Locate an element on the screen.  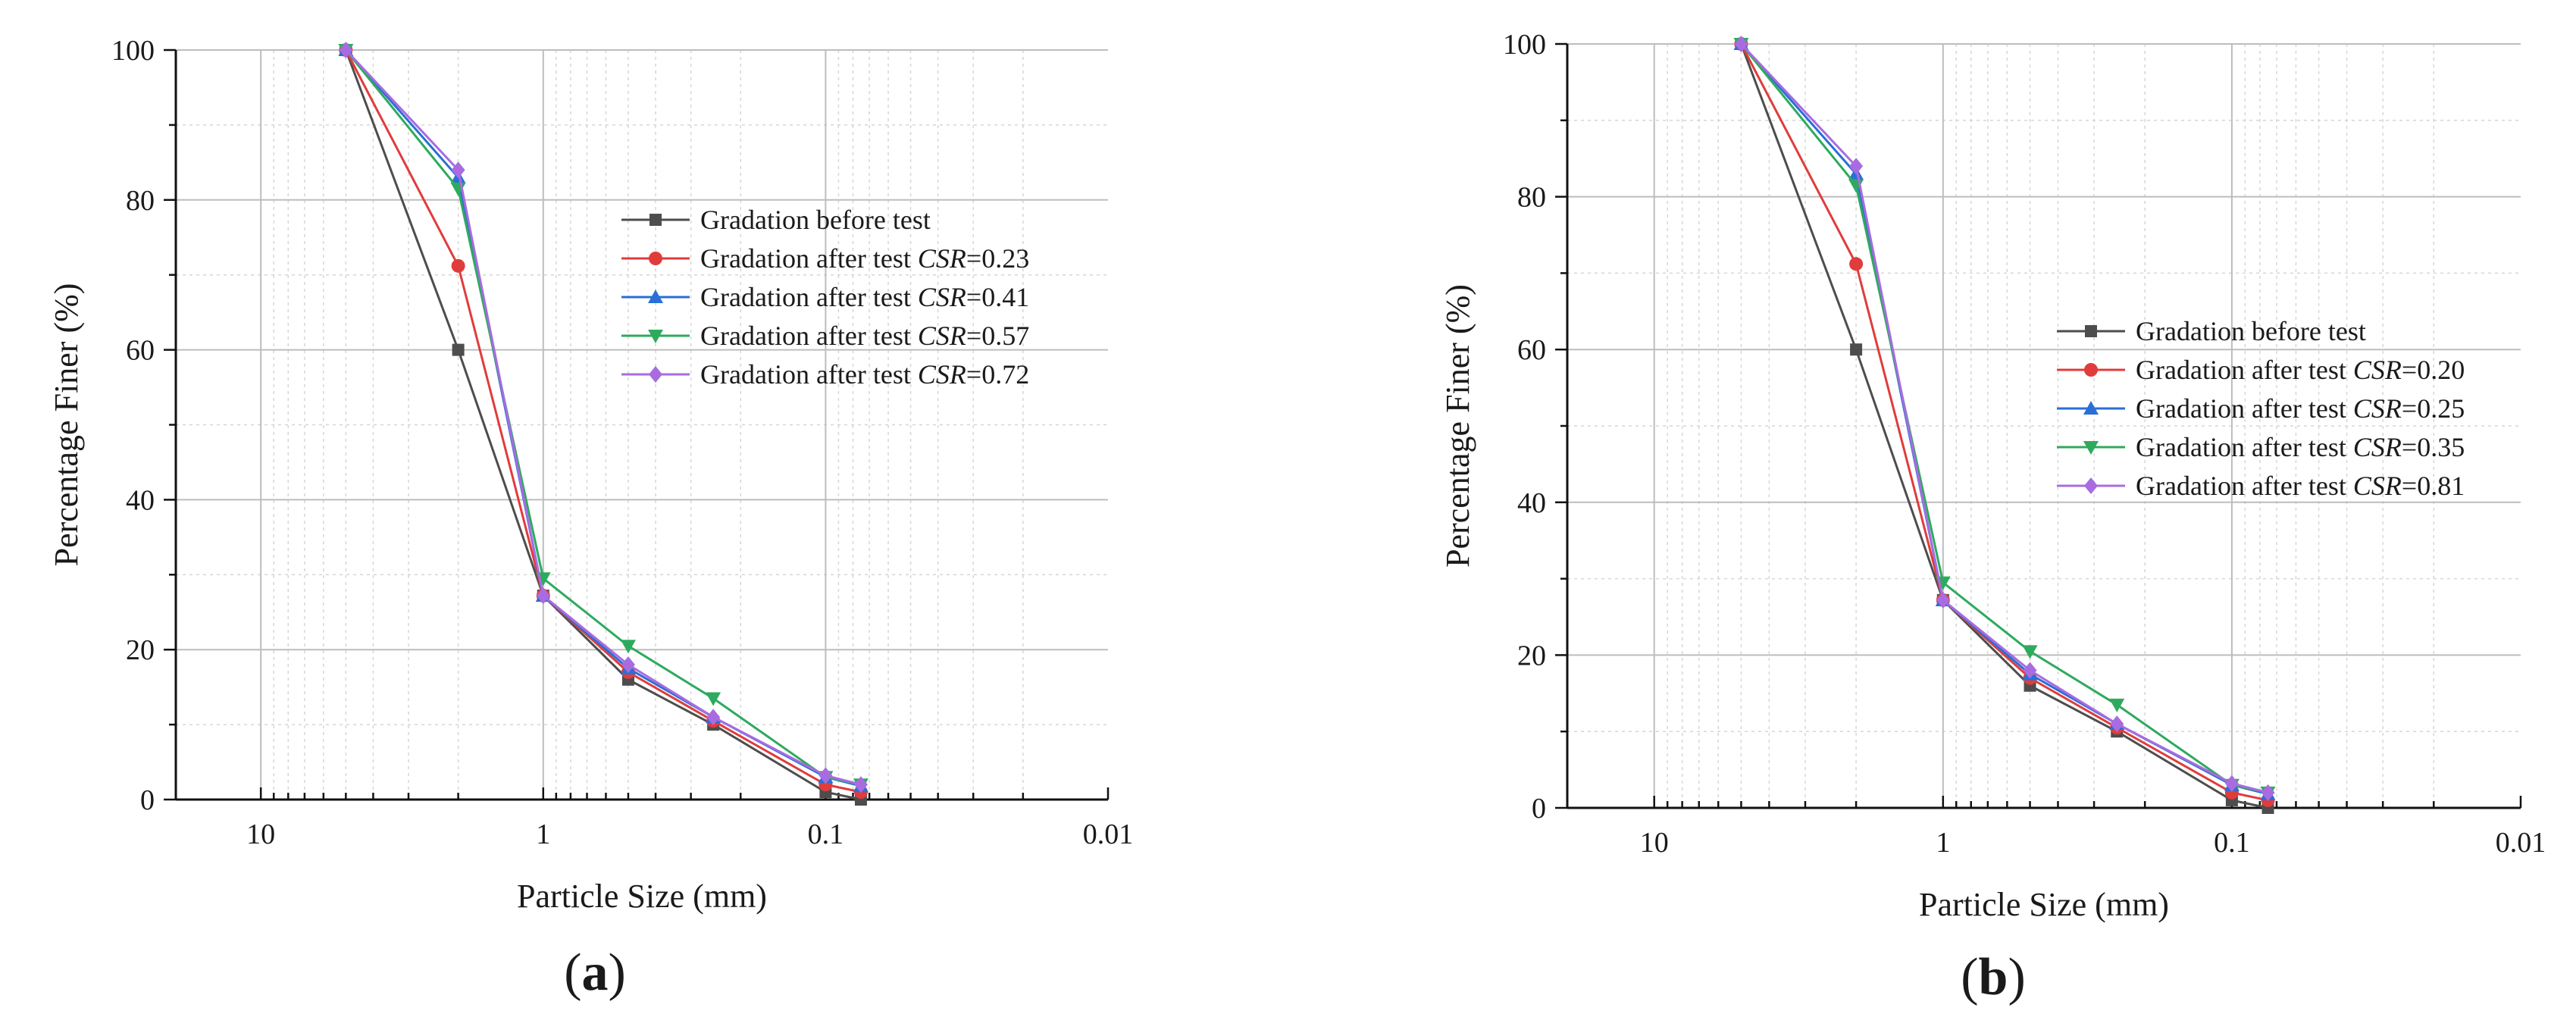
legend-item: Gradation after test CSR=0.41 is located at coordinates (825, 297).